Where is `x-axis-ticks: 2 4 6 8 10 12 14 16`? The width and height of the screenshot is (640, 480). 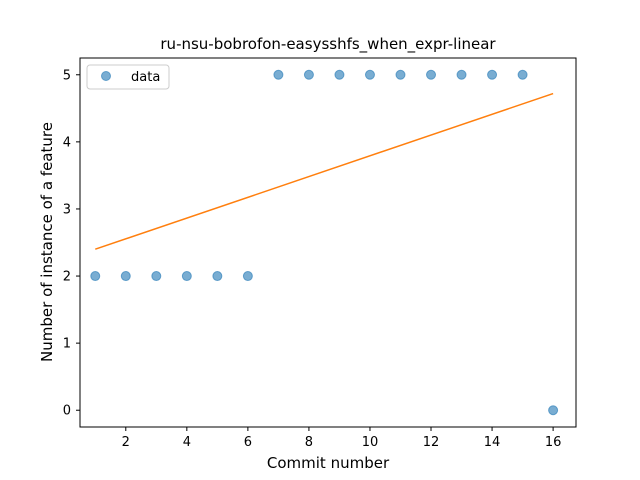
x-axis-ticks: 2 4 6 8 10 12 14 16 is located at coordinates (342, 438).